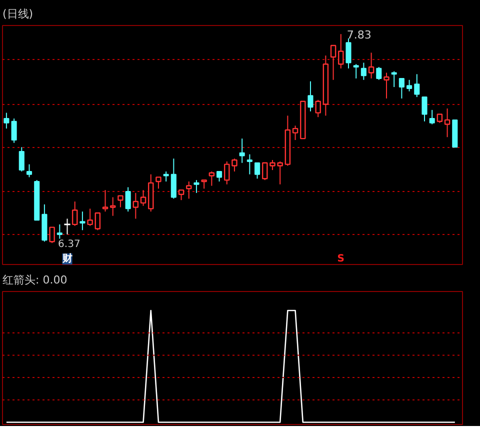 The image size is (480, 428). What do you see at coordinates (35, 280) in the screenshot?
I see `chart-title: 红箭头: 0.00` at bounding box center [35, 280].